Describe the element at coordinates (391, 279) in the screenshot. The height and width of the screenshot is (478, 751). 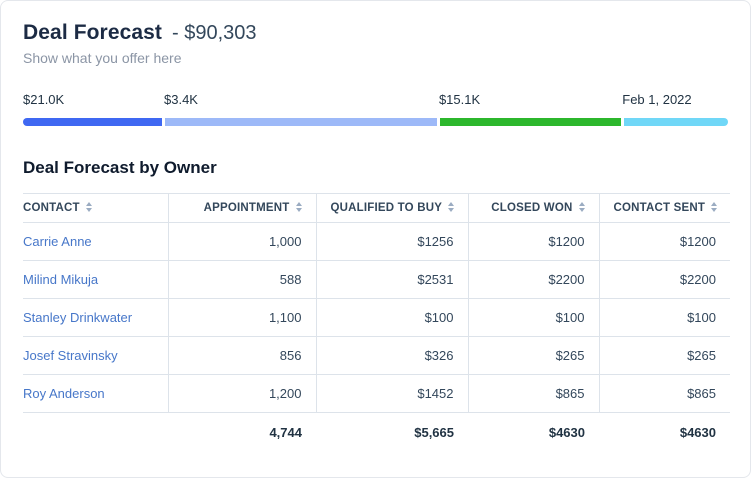
I see `qualified-to-buy-cell: $2531` at that location.